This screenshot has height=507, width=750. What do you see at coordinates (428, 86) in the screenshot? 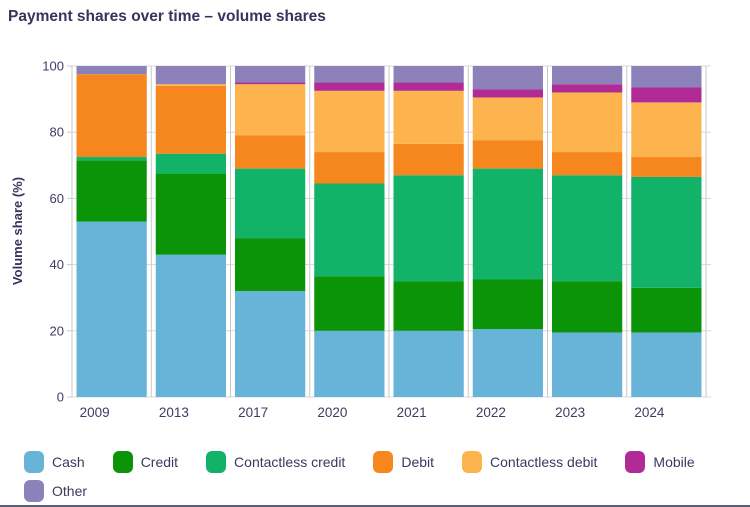
I see `bar-2021-mobile` at bounding box center [428, 86].